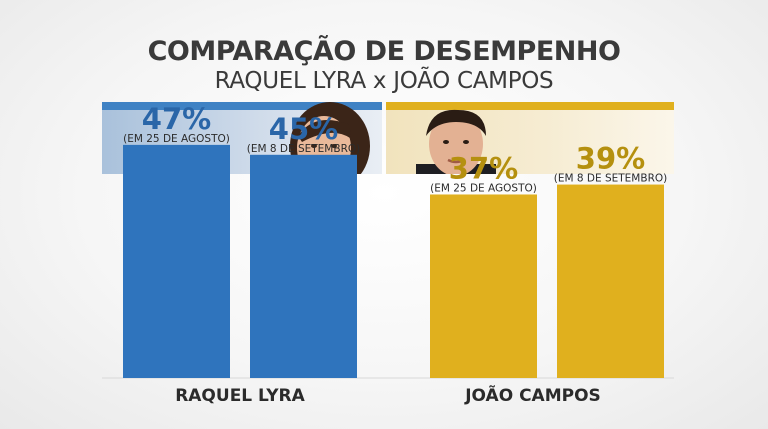 This screenshot has height=429, width=768. I want to click on chart-subtitle: RAQUEL LYRA x JOÃO CAMPOS, so click(384, 81).